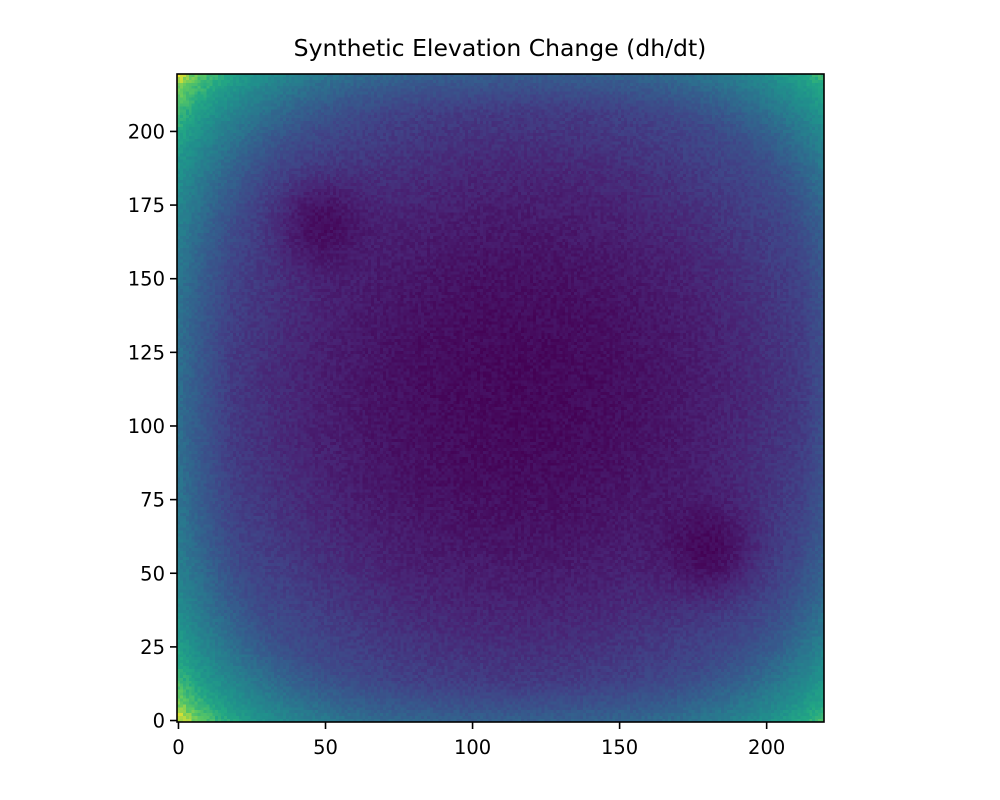 The height and width of the screenshot is (800, 1000). Describe the element at coordinates (146, 205) in the screenshot. I see `y-tick-label: 175` at that location.